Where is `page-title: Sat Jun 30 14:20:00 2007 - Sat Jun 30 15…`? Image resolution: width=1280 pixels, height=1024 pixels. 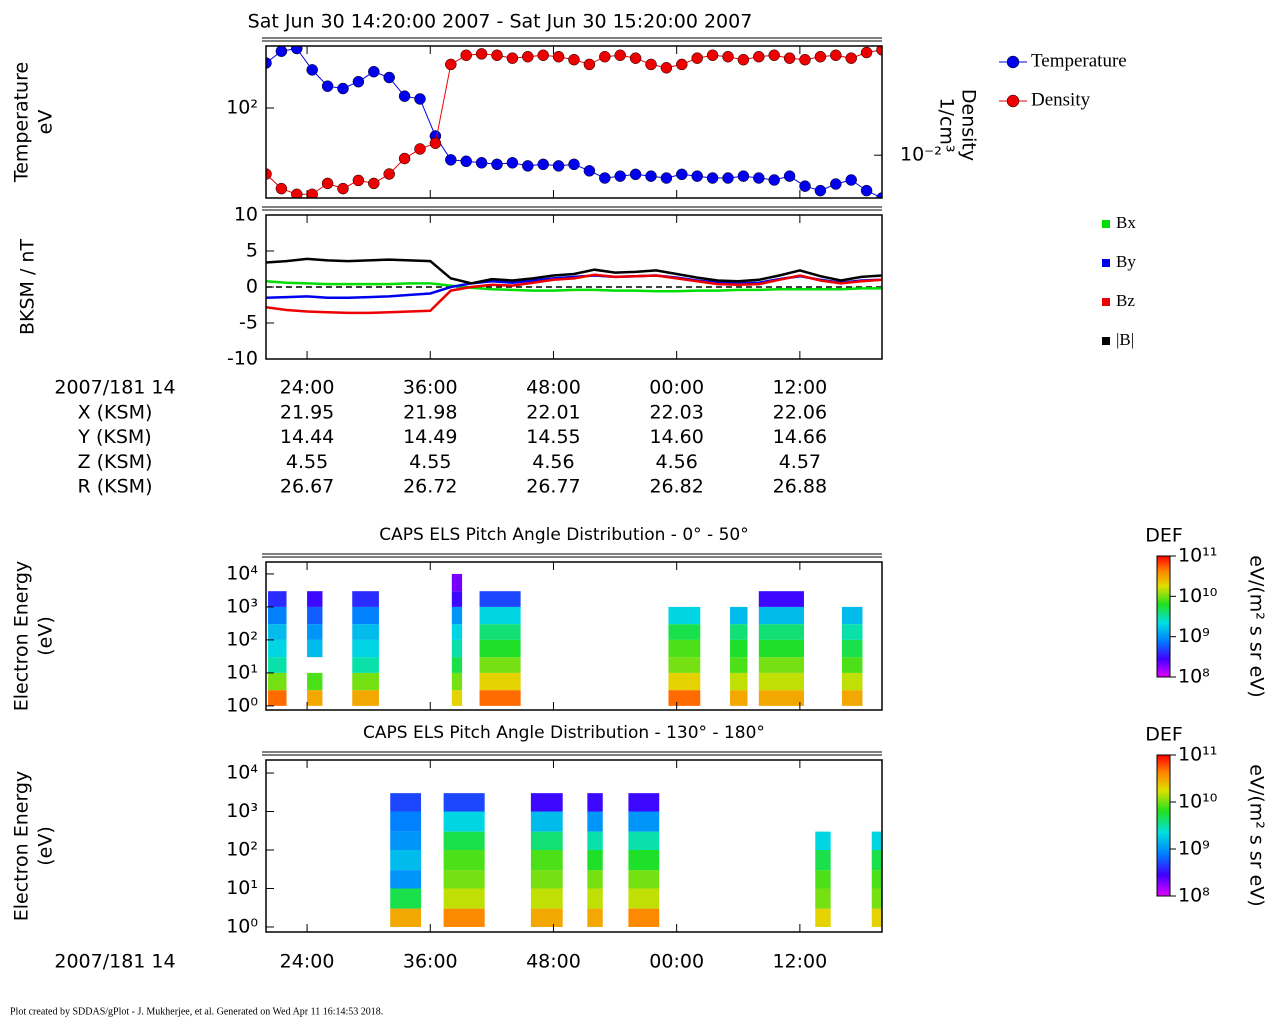 page-title: Sat Jun 30 14:20:00 2007 - Sat Jun 30 15… is located at coordinates (500, 22).